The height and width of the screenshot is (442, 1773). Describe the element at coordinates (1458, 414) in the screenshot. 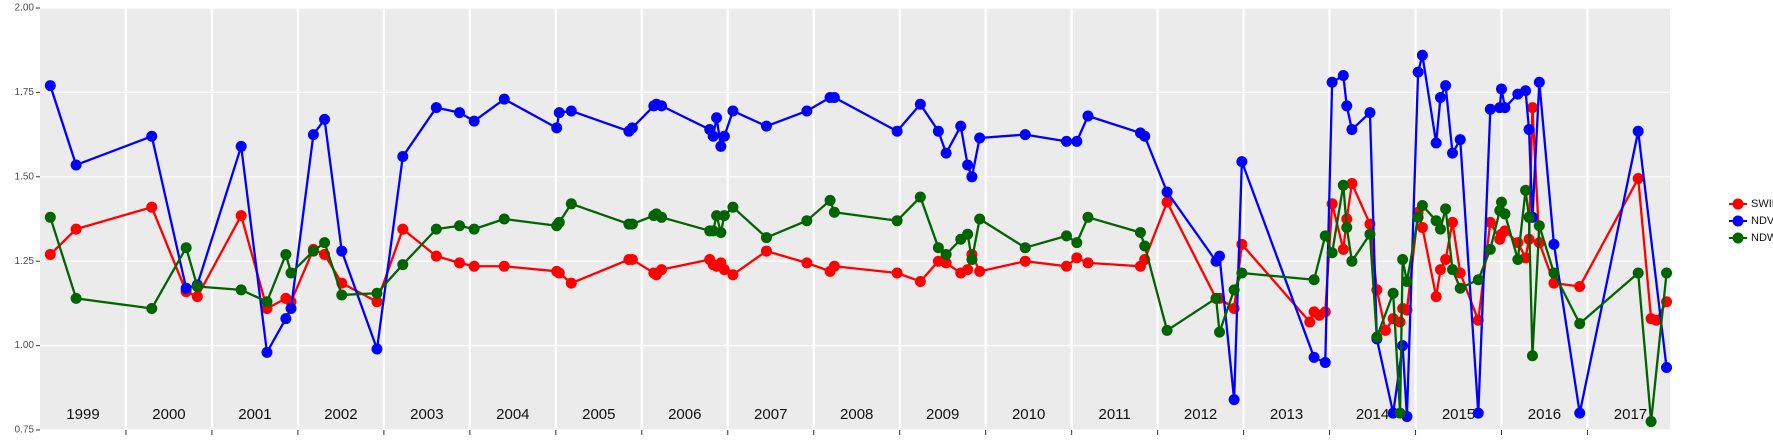

I see `x-tick-label: 2015` at that location.